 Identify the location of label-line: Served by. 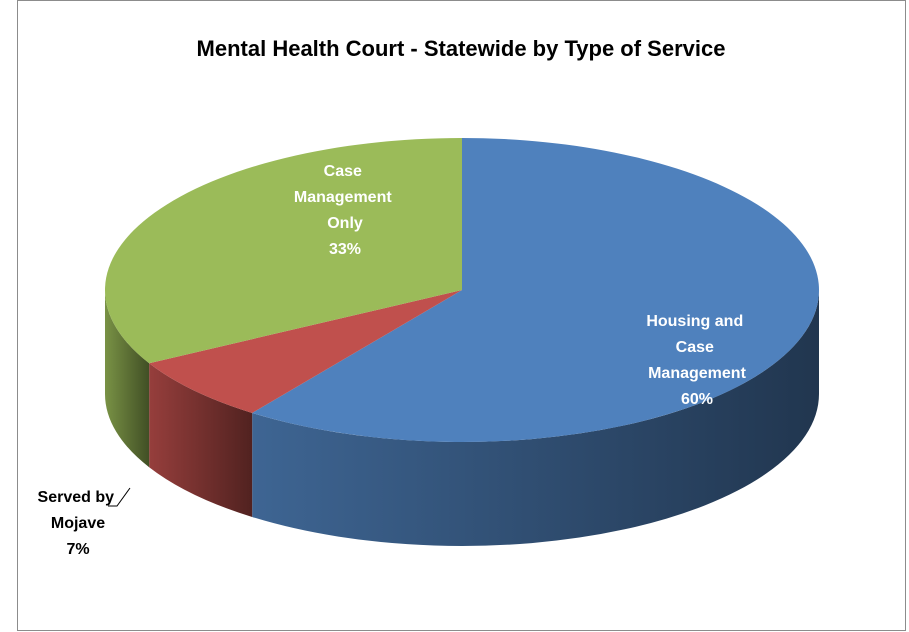
(78, 497).